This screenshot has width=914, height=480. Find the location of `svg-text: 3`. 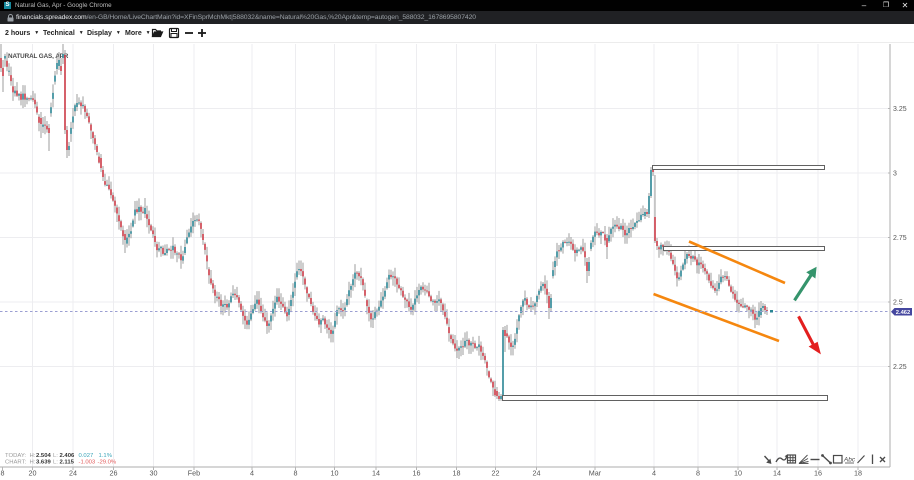

svg-text: 3 is located at coordinates (895, 174).